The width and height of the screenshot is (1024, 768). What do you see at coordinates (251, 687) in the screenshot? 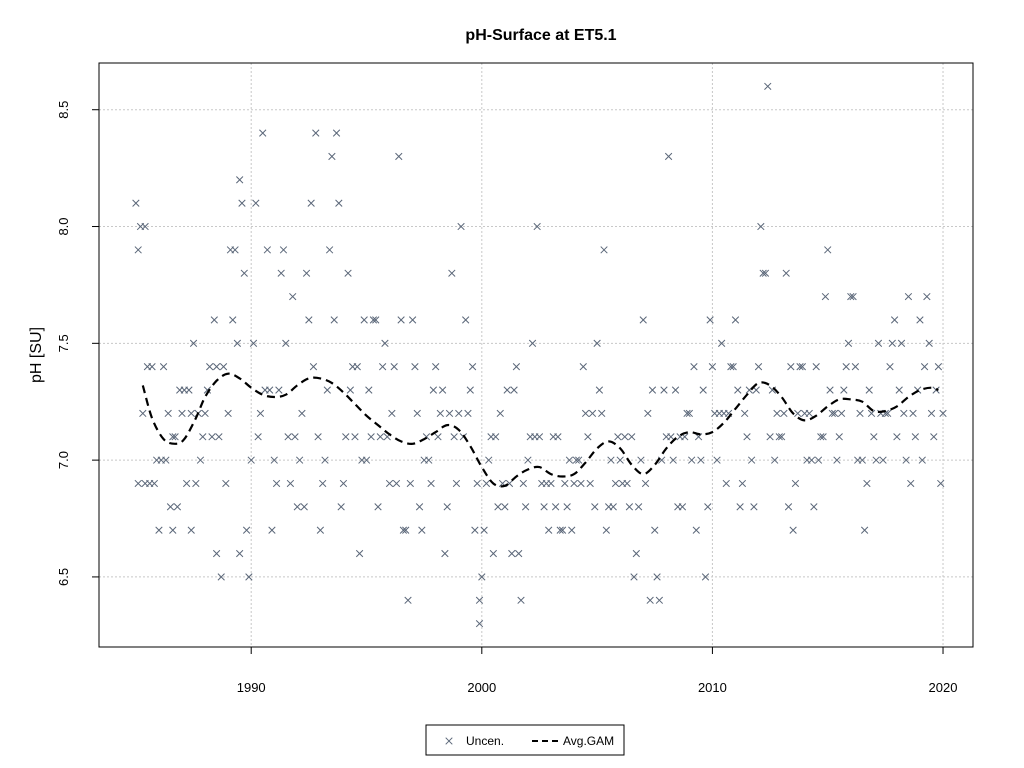
I see `x-tick-label: 1990` at bounding box center [251, 687].